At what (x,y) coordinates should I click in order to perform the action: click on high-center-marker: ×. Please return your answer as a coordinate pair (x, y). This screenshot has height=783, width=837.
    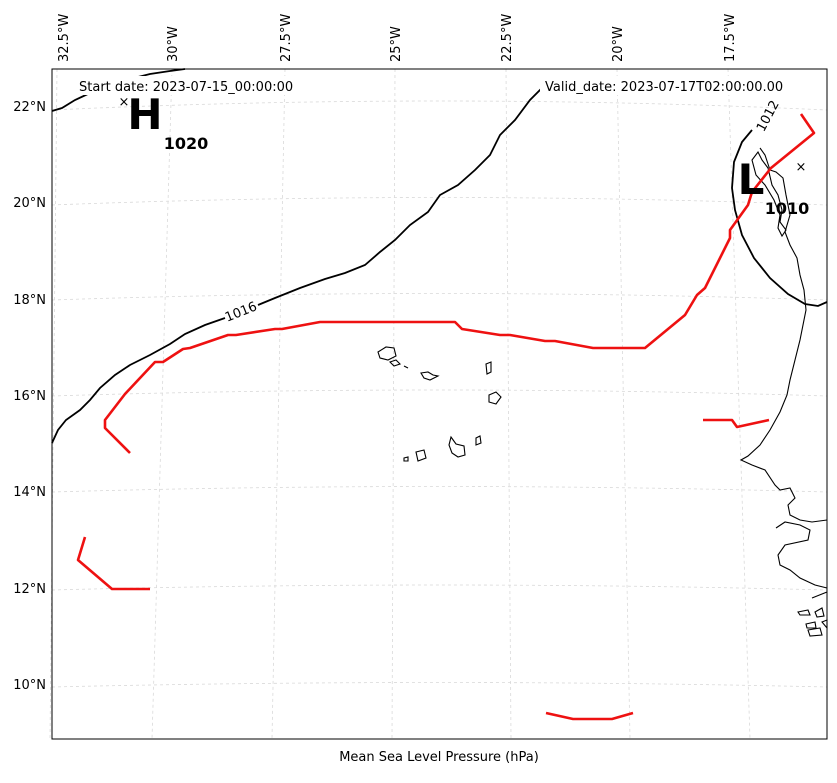
    Looking at the image, I should click on (124, 102).